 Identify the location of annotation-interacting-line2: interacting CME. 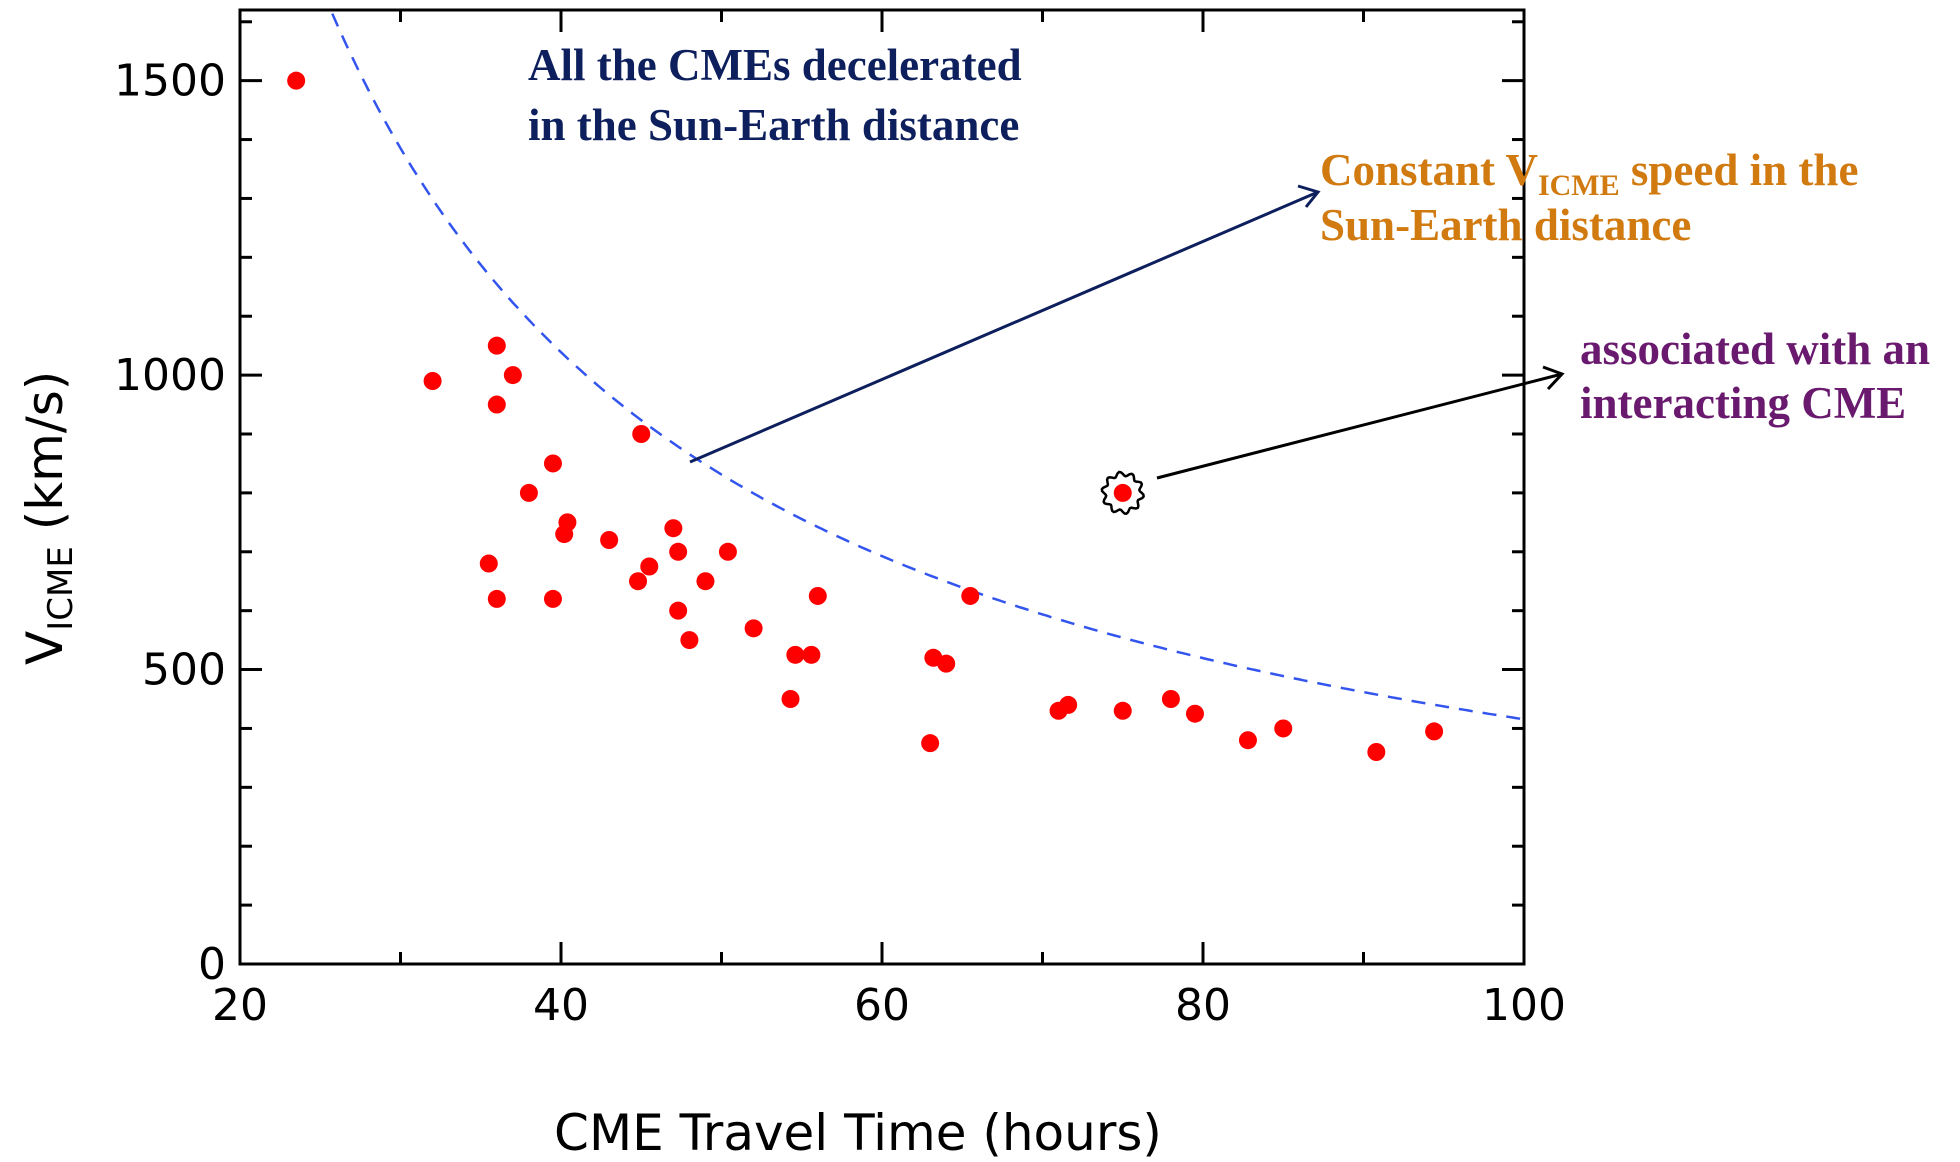
(1743, 403).